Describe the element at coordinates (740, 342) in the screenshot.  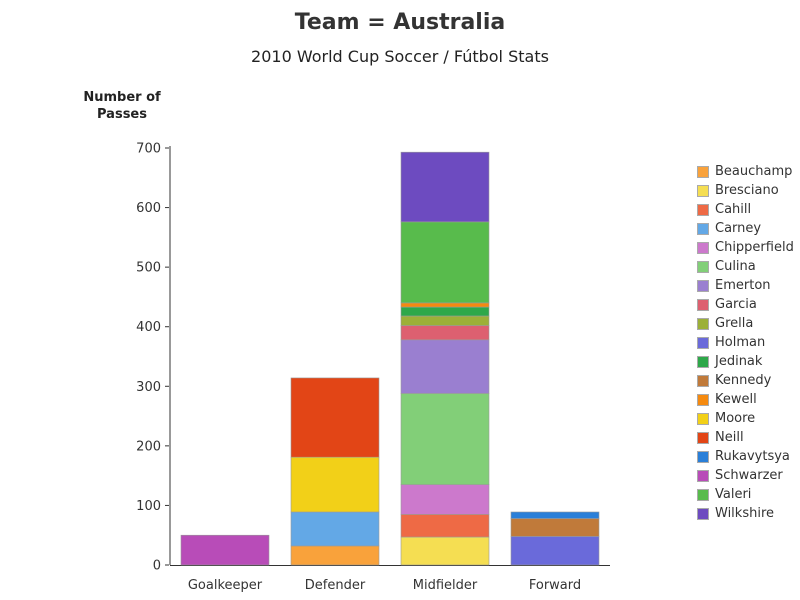
I see `legend-label: Holman` at that location.